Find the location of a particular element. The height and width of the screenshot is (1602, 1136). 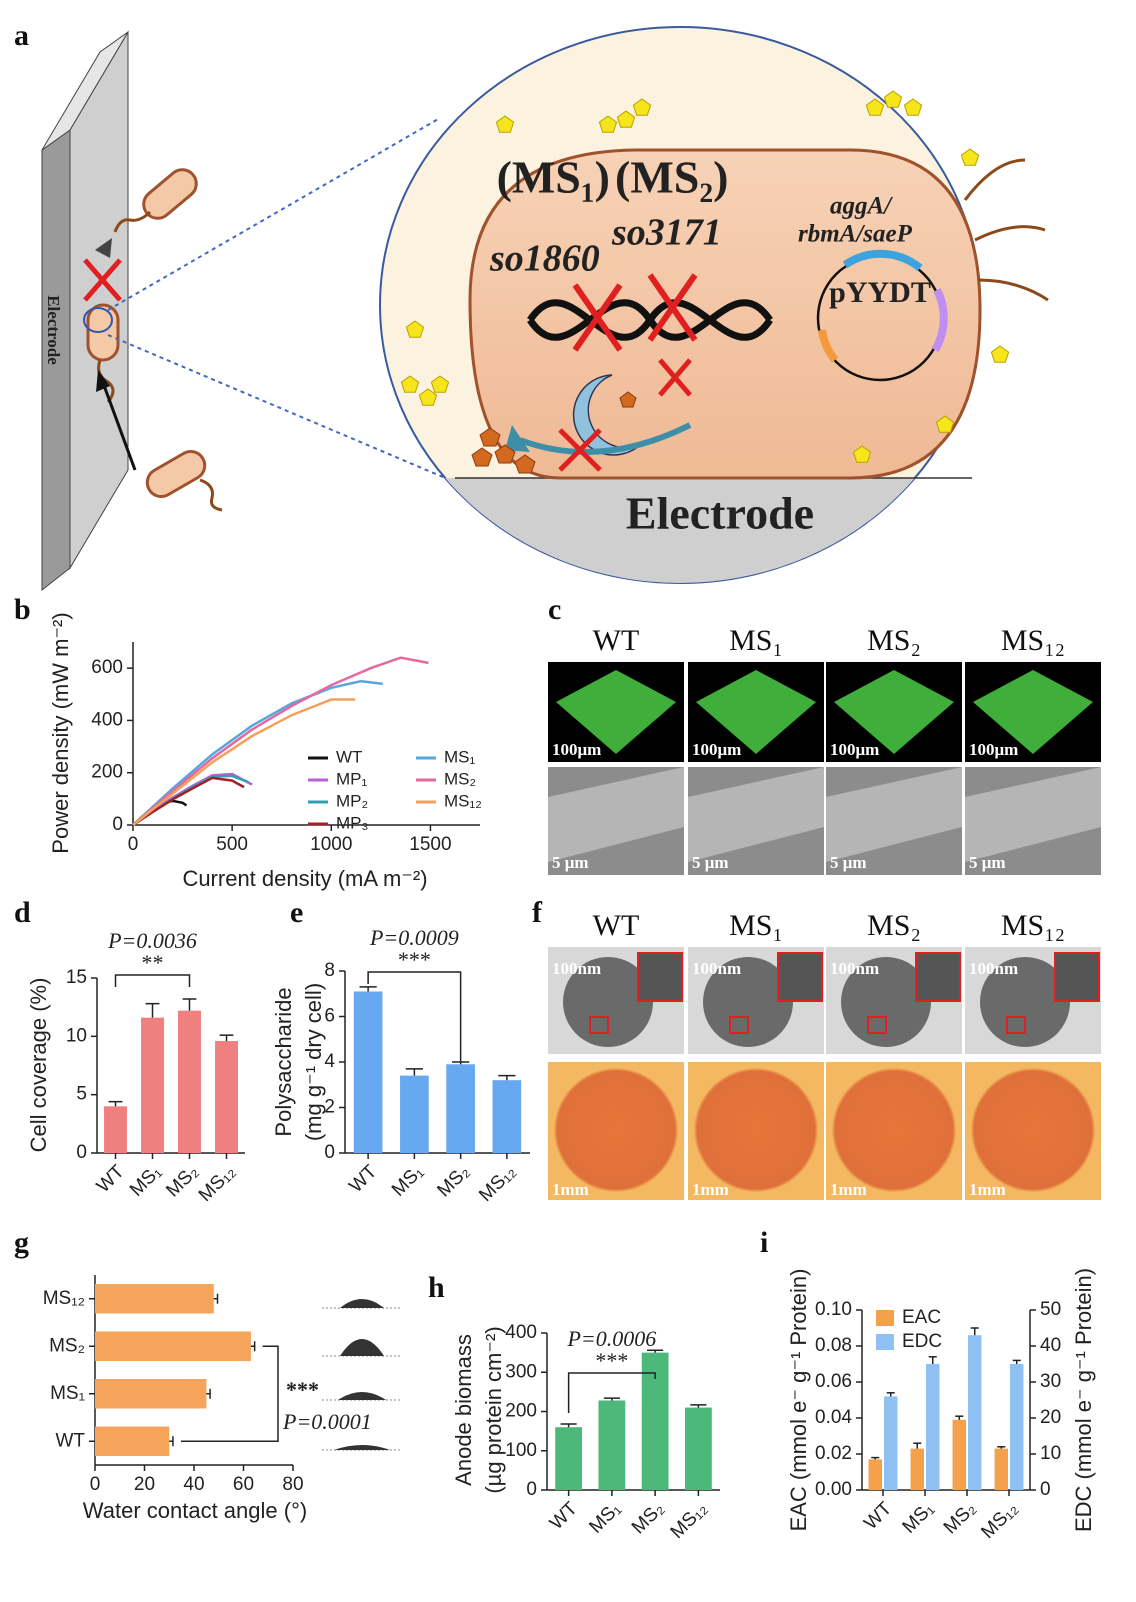

y-tick-label: 5 is located at coordinates (81, 1094).